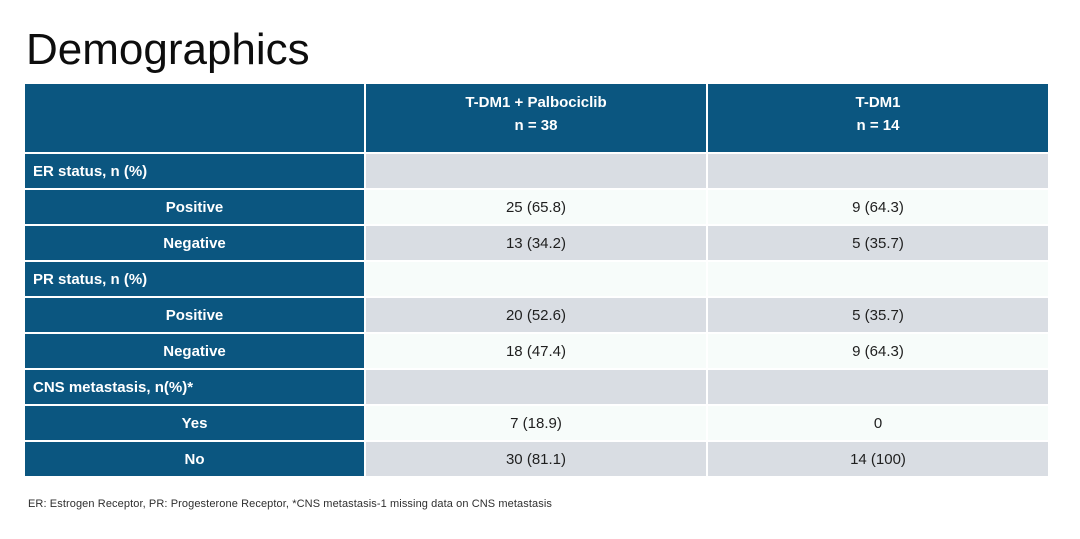 The height and width of the screenshot is (539, 1080). I want to click on slide-title: Demographics, so click(168, 49).